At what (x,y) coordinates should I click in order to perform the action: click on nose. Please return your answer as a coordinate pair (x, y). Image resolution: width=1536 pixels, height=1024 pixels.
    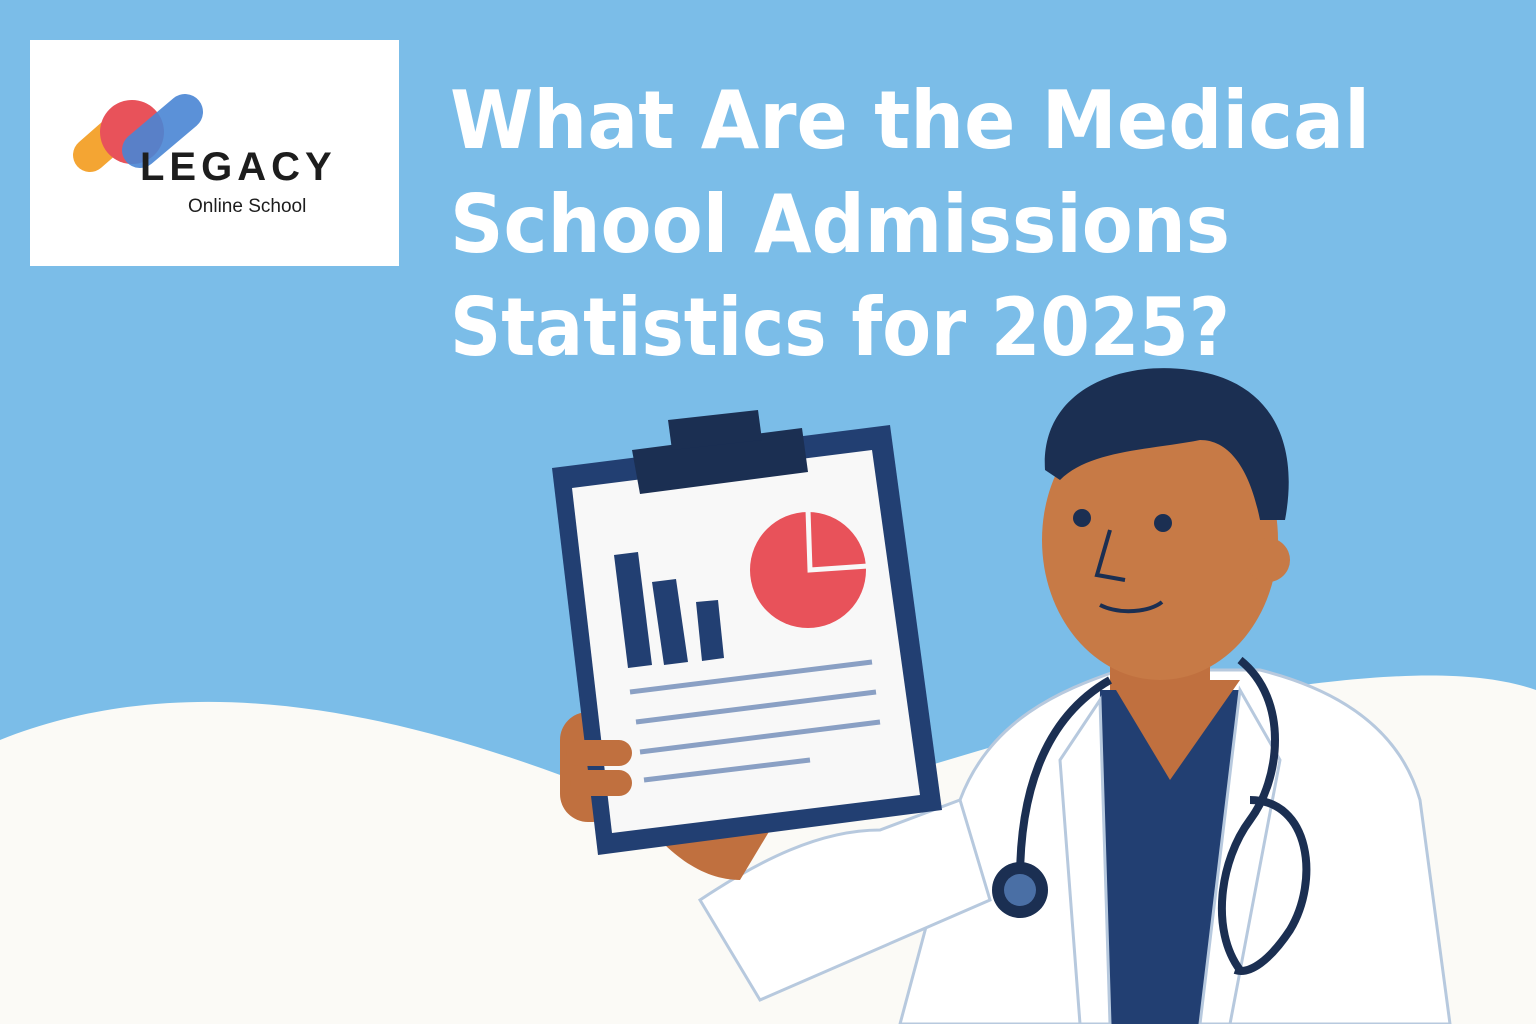
    Looking at the image, I should click on (1110, 555).